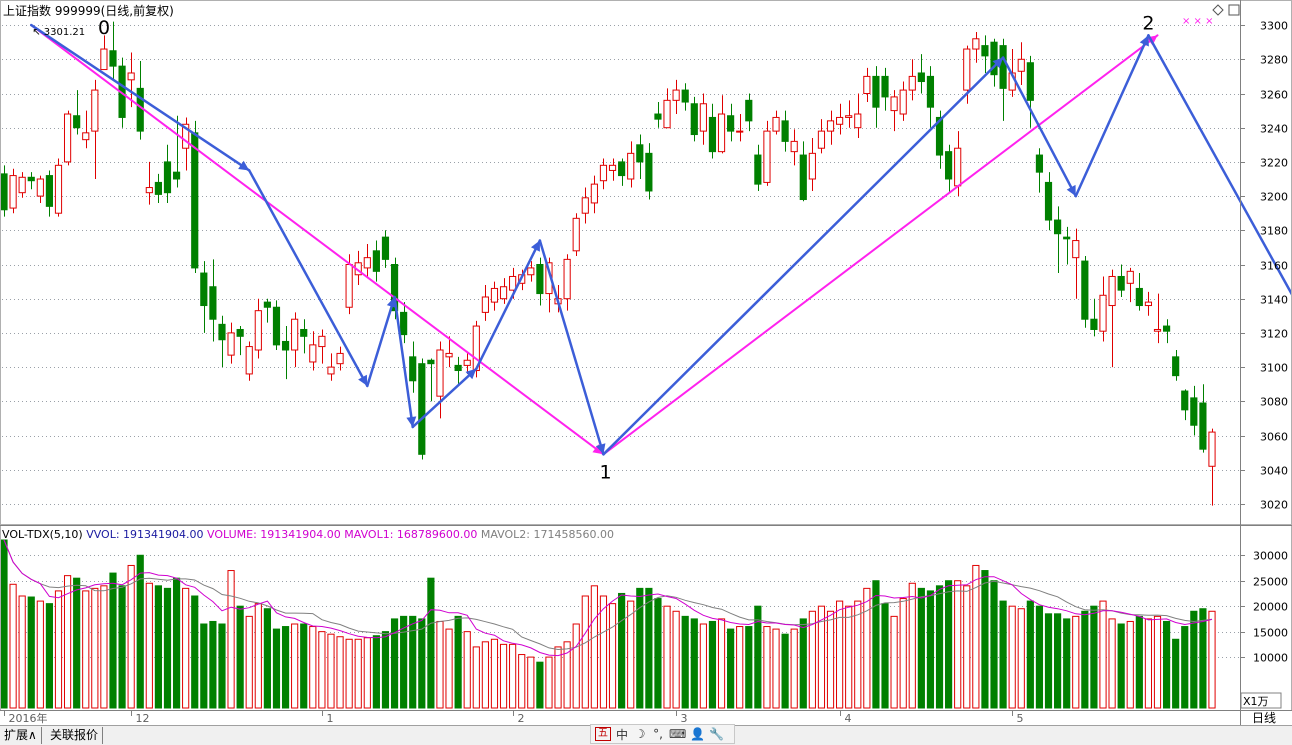 This screenshot has width=1292, height=745. Describe the element at coordinates (1270, 607) in the screenshot. I see `volume-tick-label: 20000` at that location.